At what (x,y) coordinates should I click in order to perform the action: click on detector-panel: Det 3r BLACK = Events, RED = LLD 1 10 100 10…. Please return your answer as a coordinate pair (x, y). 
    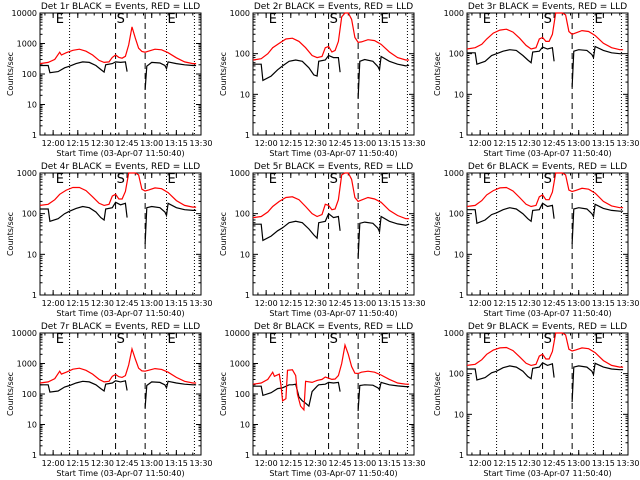
    Looking at the image, I should click on (536, 80).